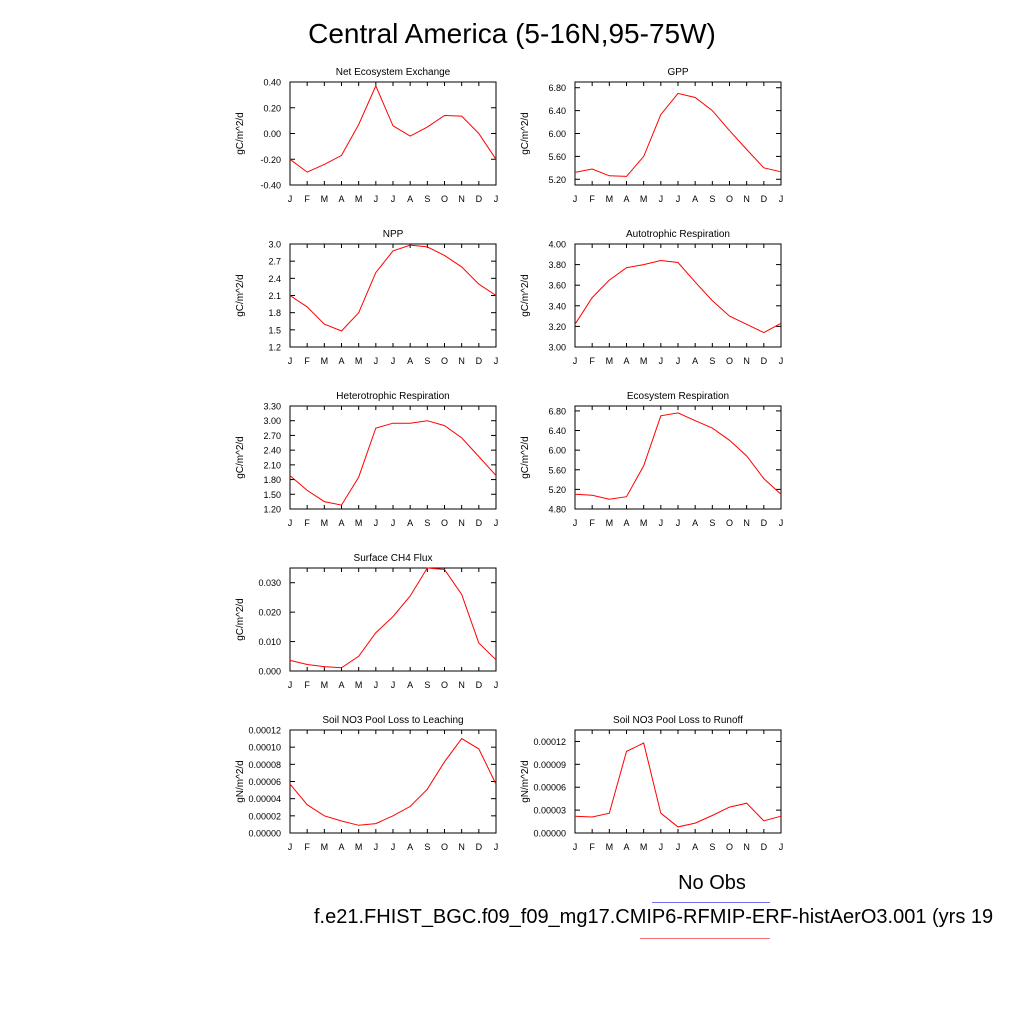 This screenshot has width=1024, height=1024. I want to click on y-tick-label: 6.00, so click(557, 134).